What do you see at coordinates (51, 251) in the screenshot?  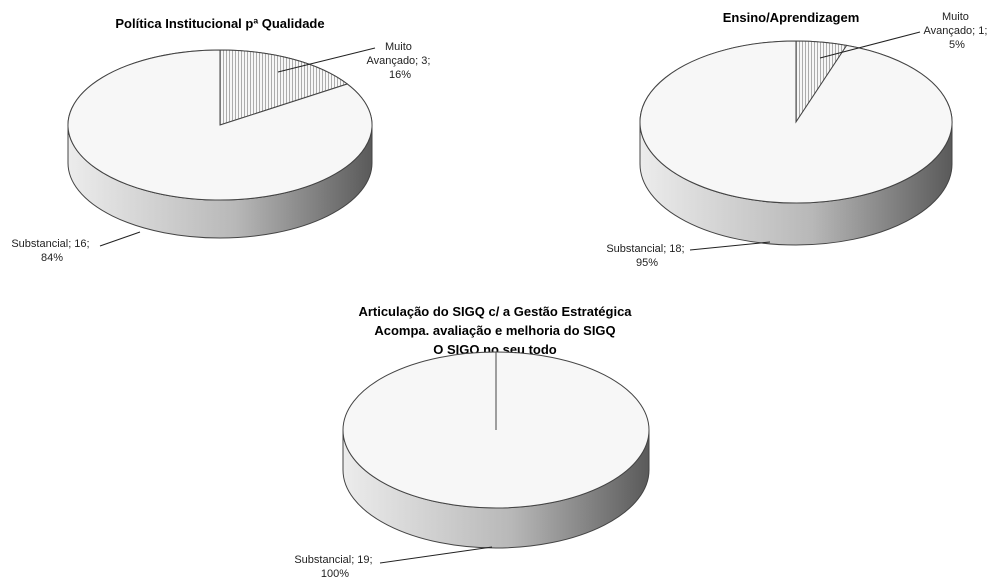 I see `slice-label-substancial: Substancial; 16; 84%` at bounding box center [51, 251].